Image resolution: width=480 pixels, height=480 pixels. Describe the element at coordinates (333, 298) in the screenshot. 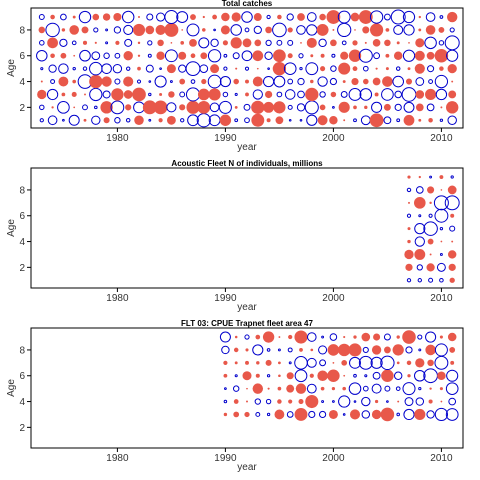

I see `x-tick-label: 2000` at that location.